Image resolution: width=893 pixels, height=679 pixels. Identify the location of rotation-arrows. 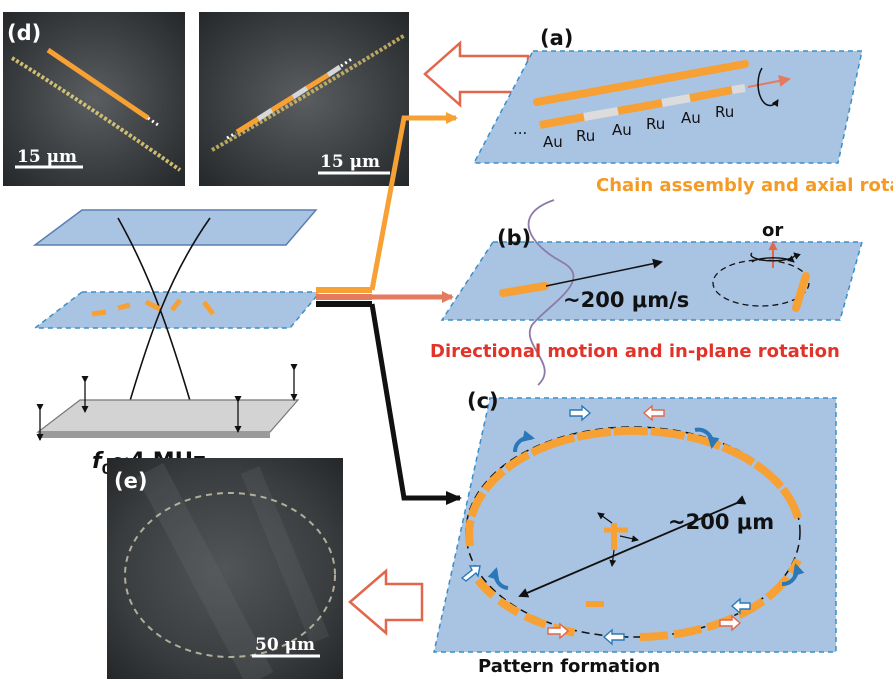
(646, 508).